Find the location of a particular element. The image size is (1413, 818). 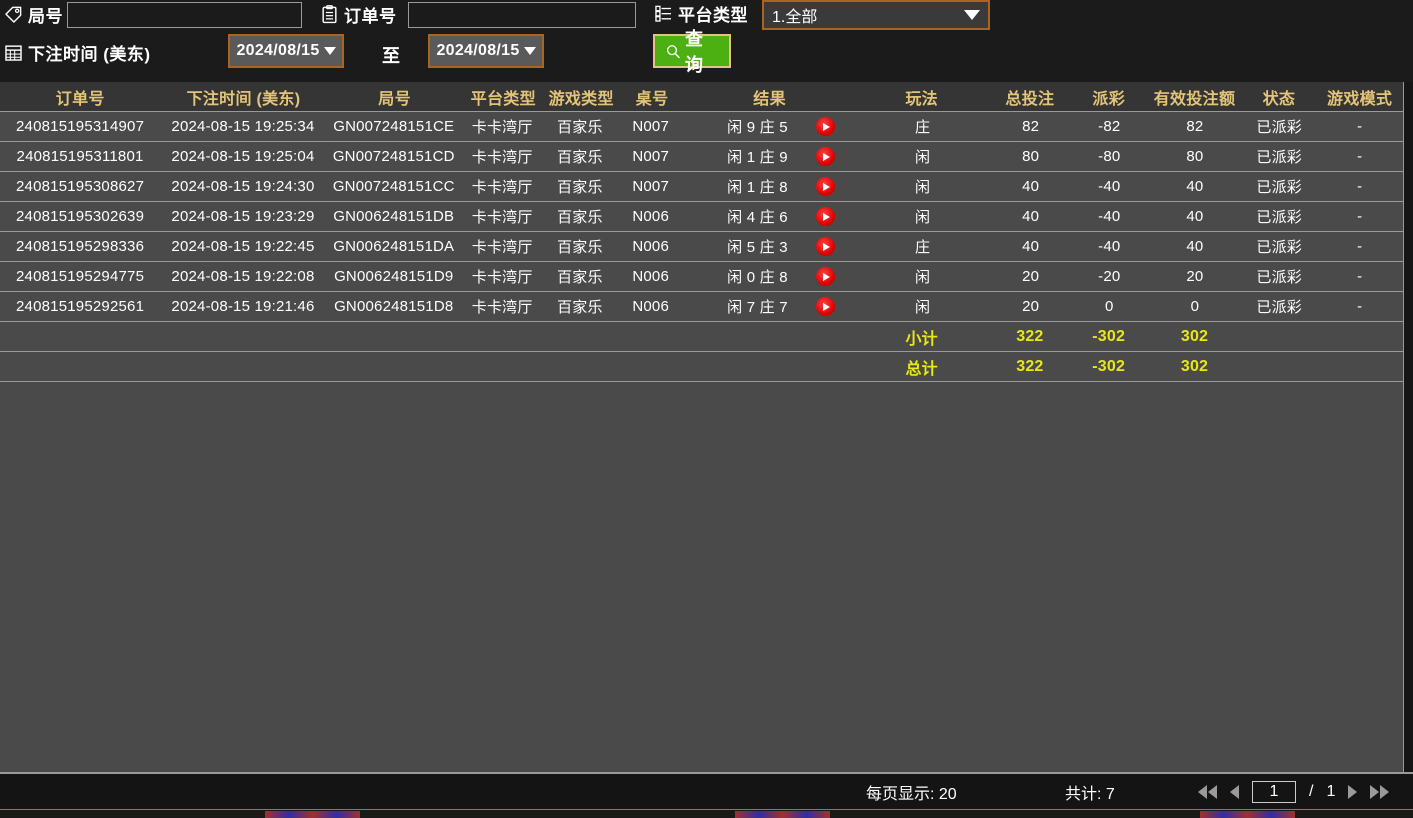

cell-summary-valid-bet: 302 is located at coordinates (1194, 366).